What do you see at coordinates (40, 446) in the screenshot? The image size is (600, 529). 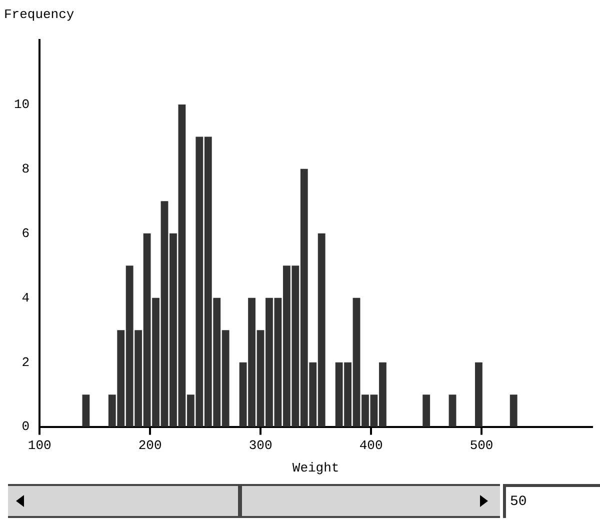 I see `x-tick-label: 100` at bounding box center [40, 446].